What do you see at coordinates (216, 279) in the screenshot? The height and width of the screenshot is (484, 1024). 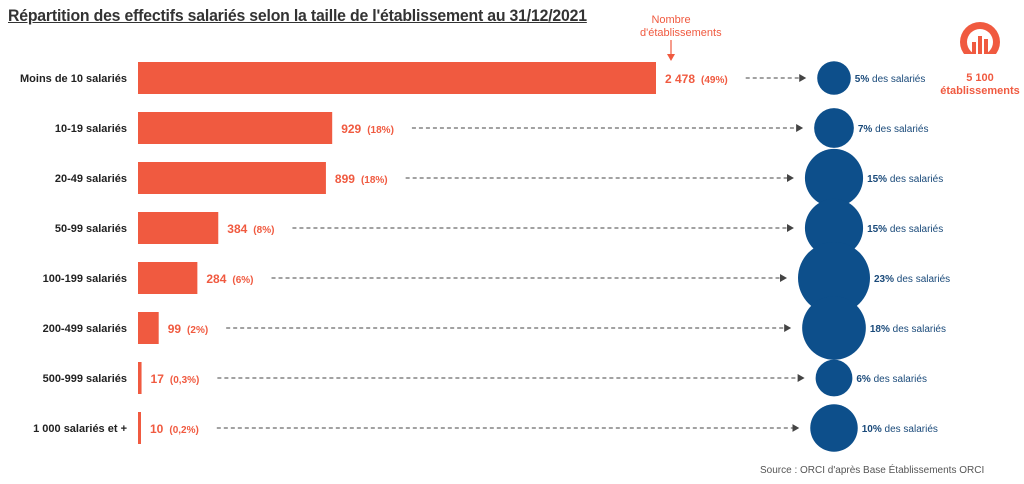 I see `establishment-value-label: 284` at bounding box center [216, 279].